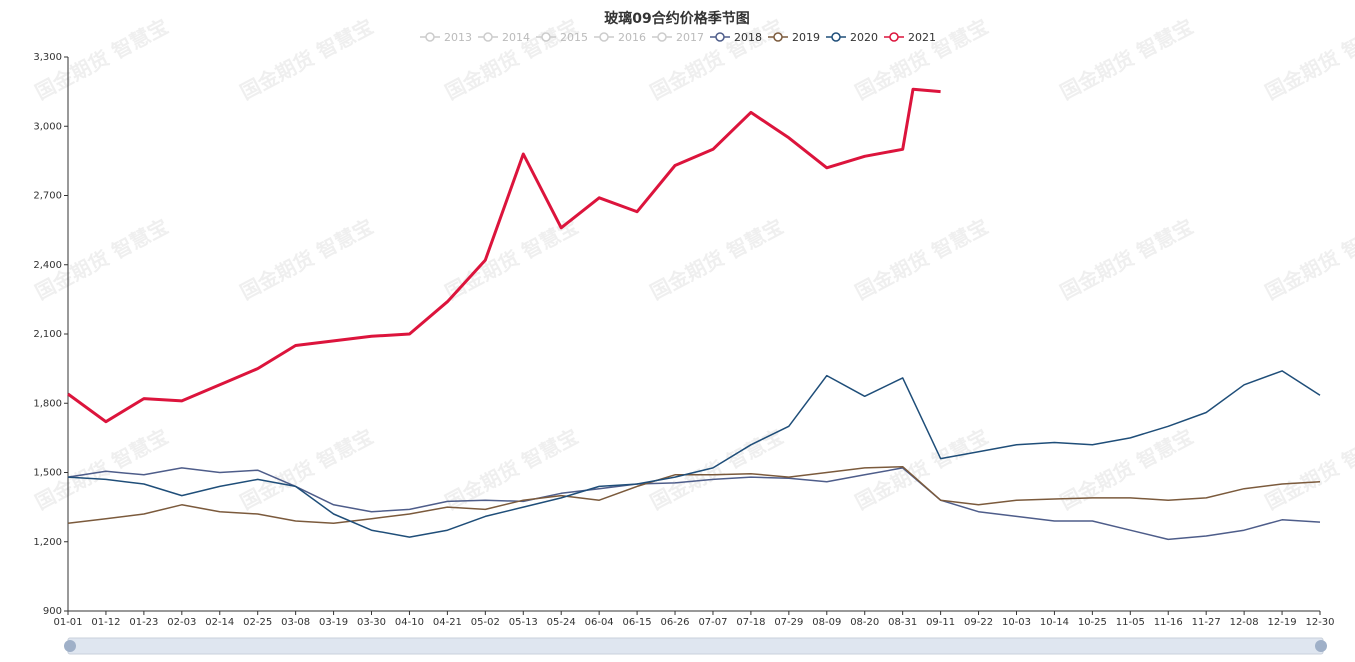 The height and width of the screenshot is (662, 1355). Describe the element at coordinates (333, 622) in the screenshot. I see `x-tick-label: 03-19` at that location.